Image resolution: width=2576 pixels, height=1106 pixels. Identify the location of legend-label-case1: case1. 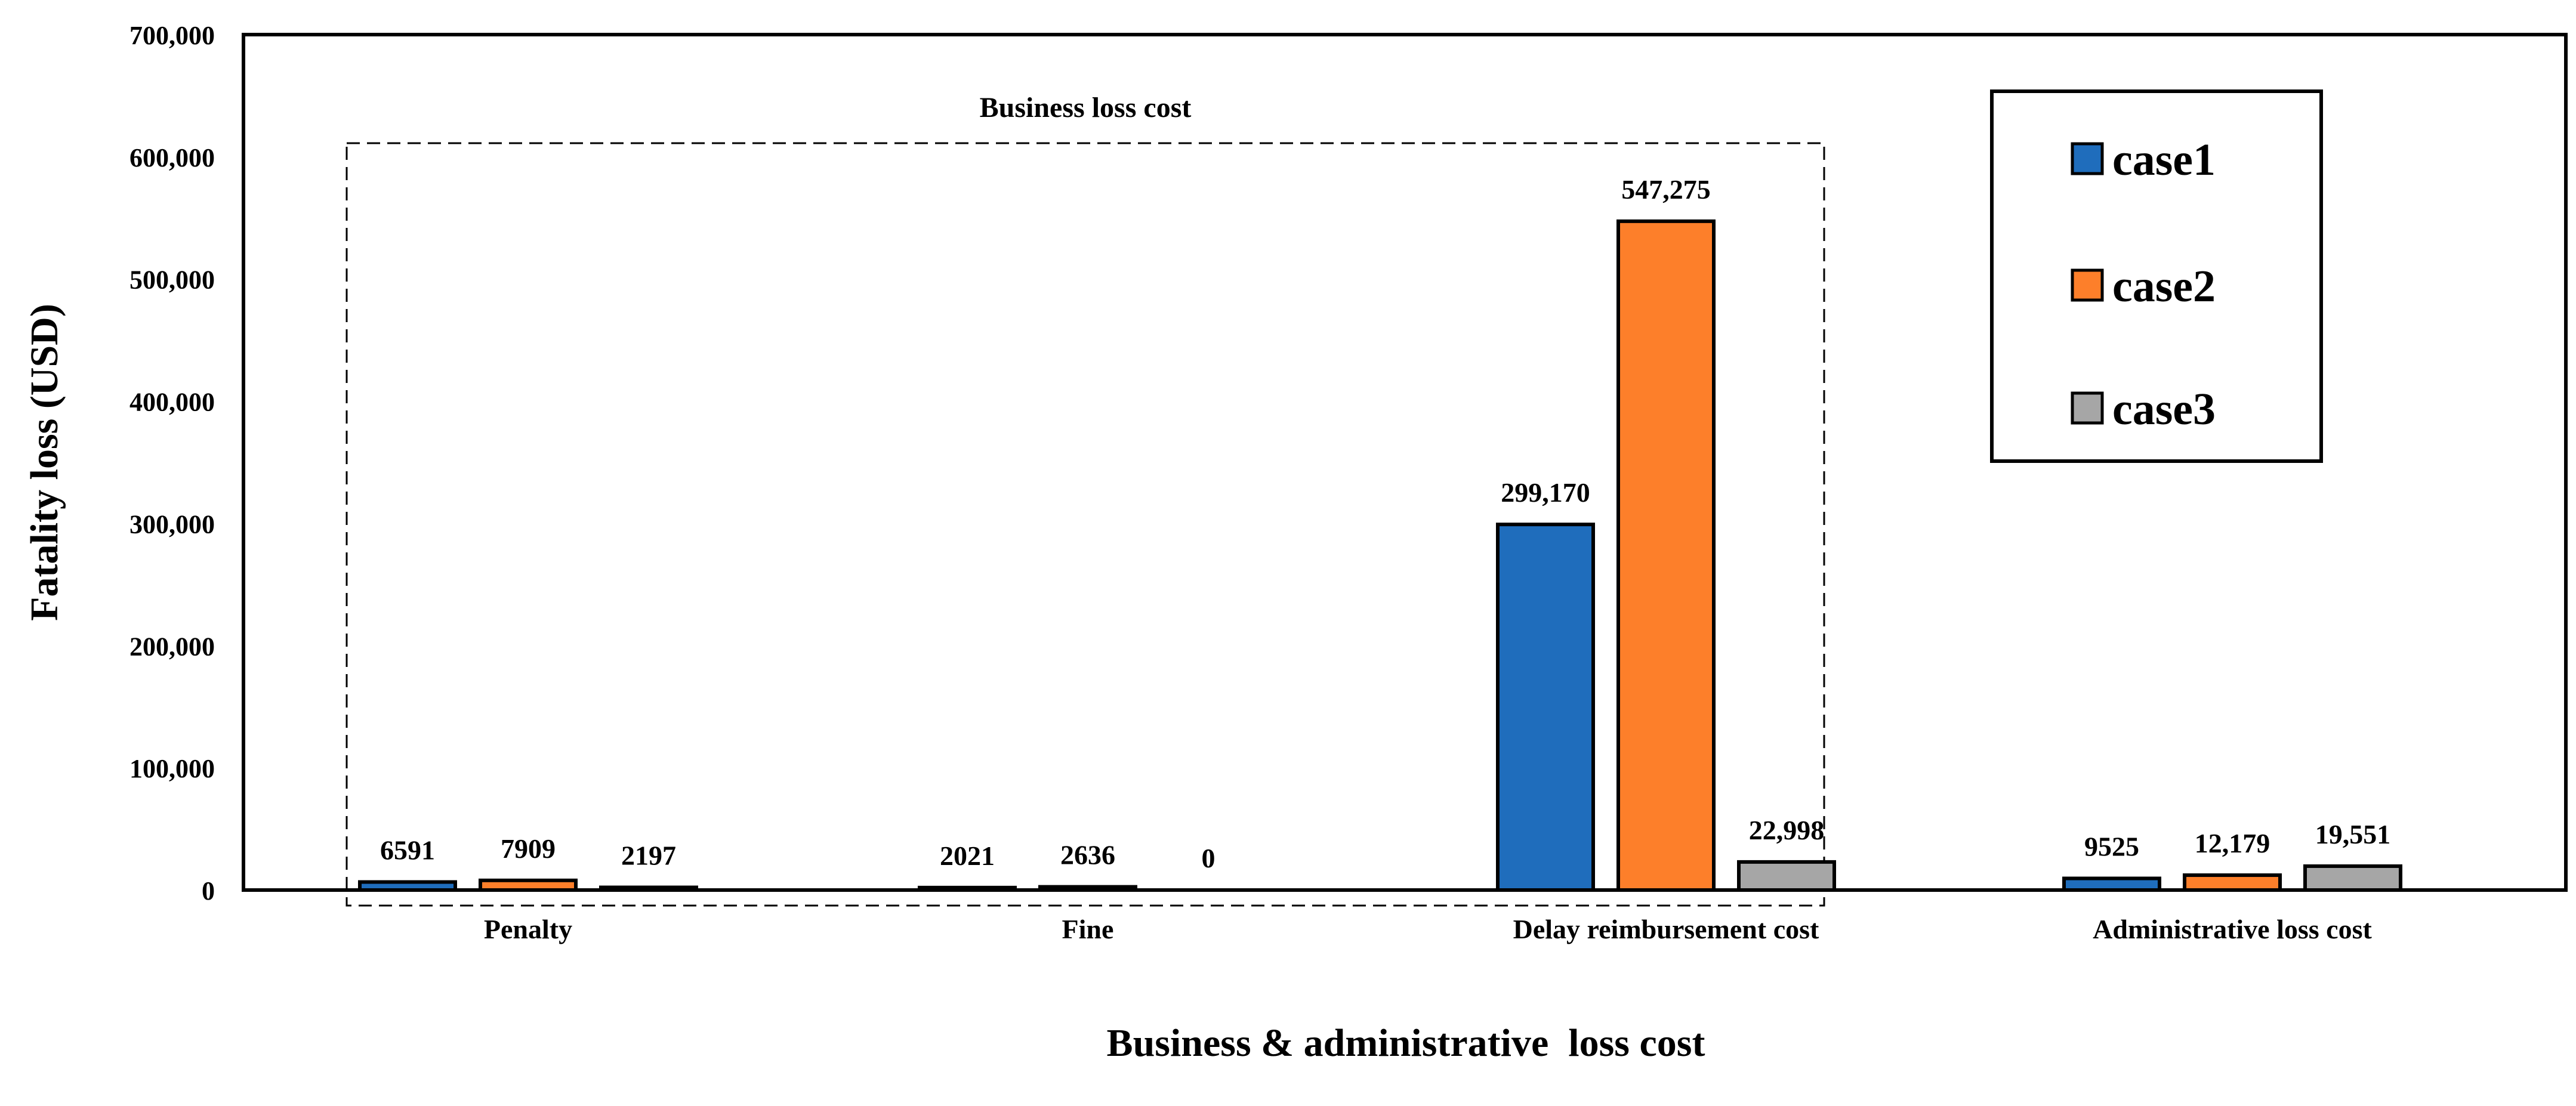
(2164, 160).